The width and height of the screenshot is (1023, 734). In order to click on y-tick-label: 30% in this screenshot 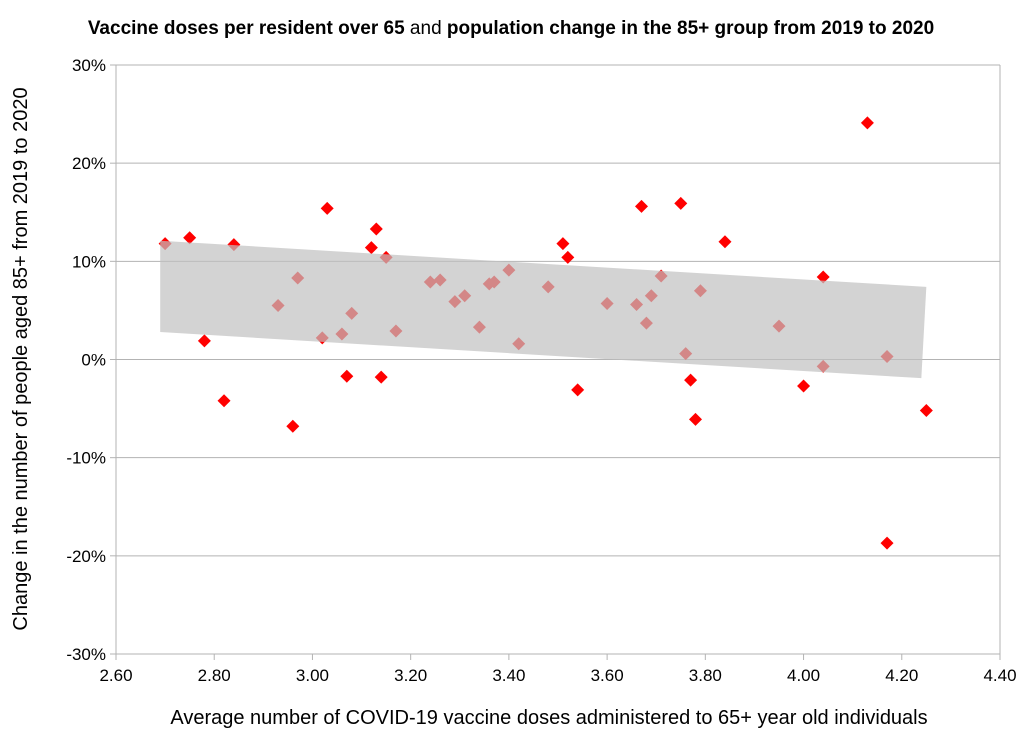, I will do `click(89, 65)`.